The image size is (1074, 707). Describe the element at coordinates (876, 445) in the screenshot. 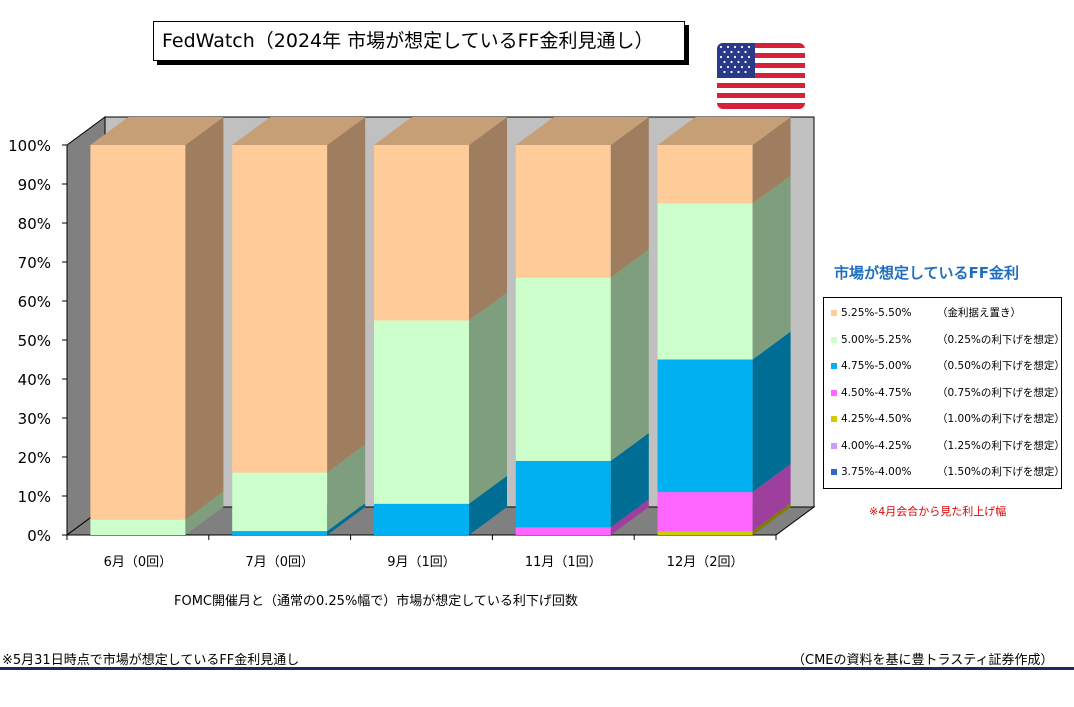

I see `legend-range-label: 4.00%-4.25%` at that location.